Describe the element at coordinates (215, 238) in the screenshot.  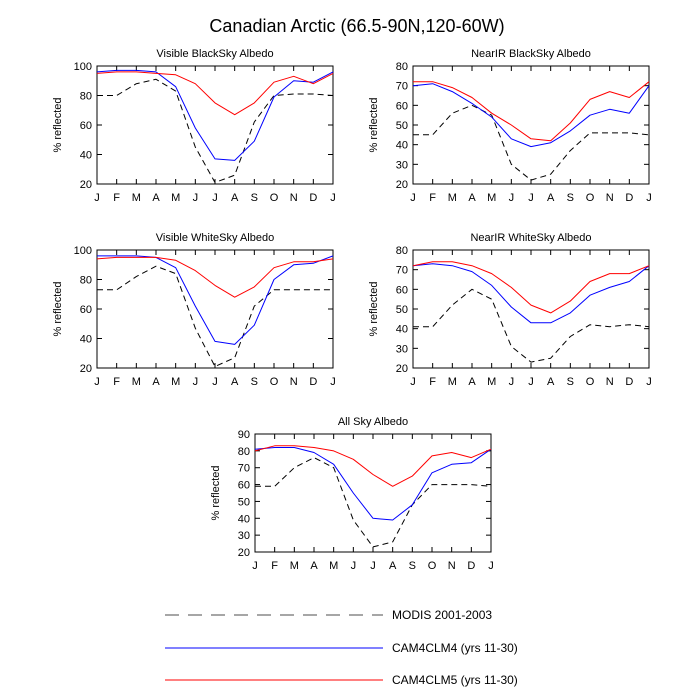
I see `panel-title: Visible WhiteSky Albedo` at that location.